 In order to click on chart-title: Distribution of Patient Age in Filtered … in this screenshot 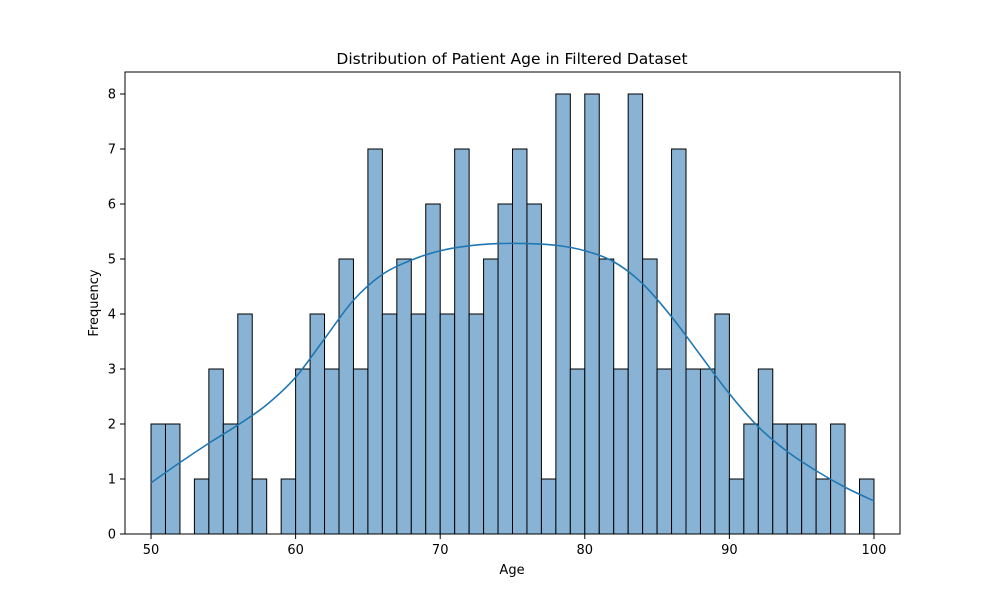, I will do `click(511, 59)`.